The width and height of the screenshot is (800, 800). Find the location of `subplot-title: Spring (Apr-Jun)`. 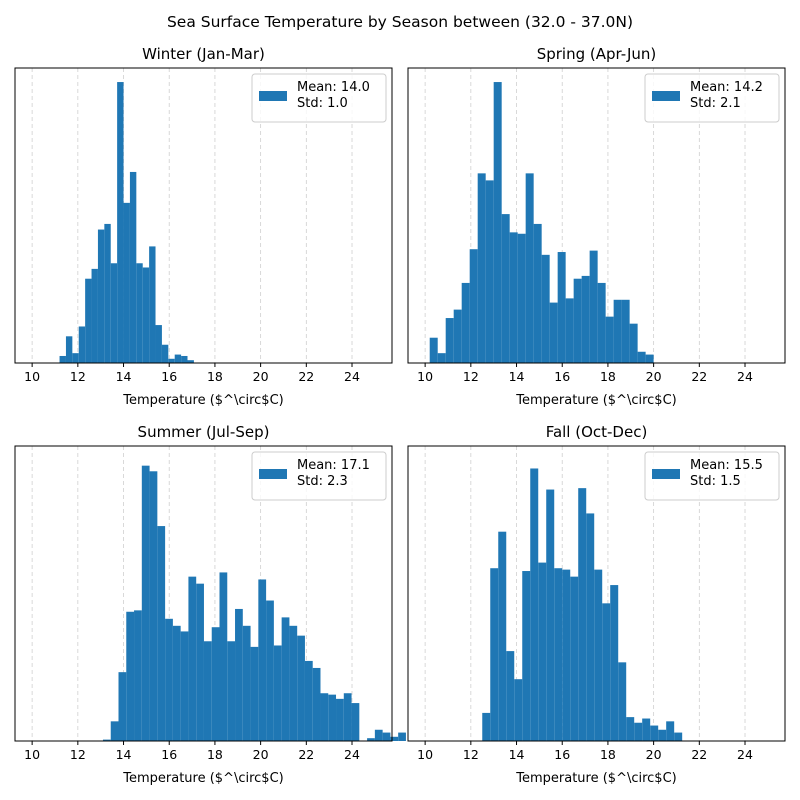

subplot-title: Spring (Apr-Jun) is located at coordinates (597, 54).